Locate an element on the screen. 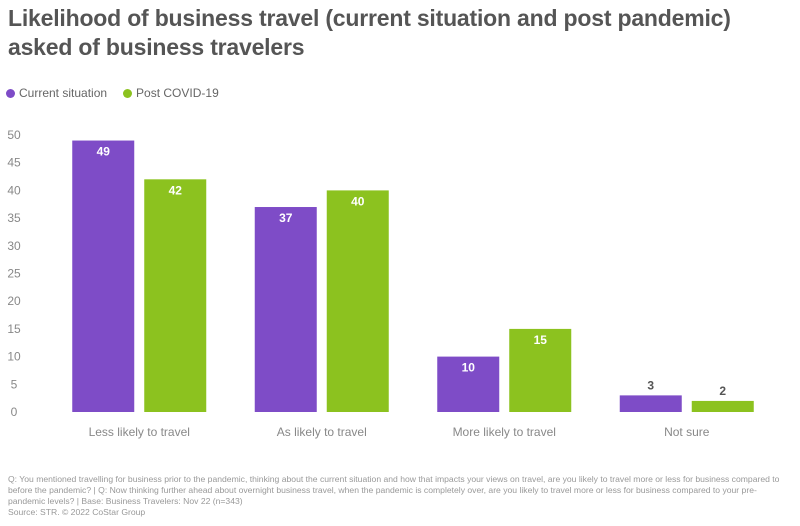 The width and height of the screenshot is (800, 526). legend-item-current: Current situation is located at coordinates (56, 93).